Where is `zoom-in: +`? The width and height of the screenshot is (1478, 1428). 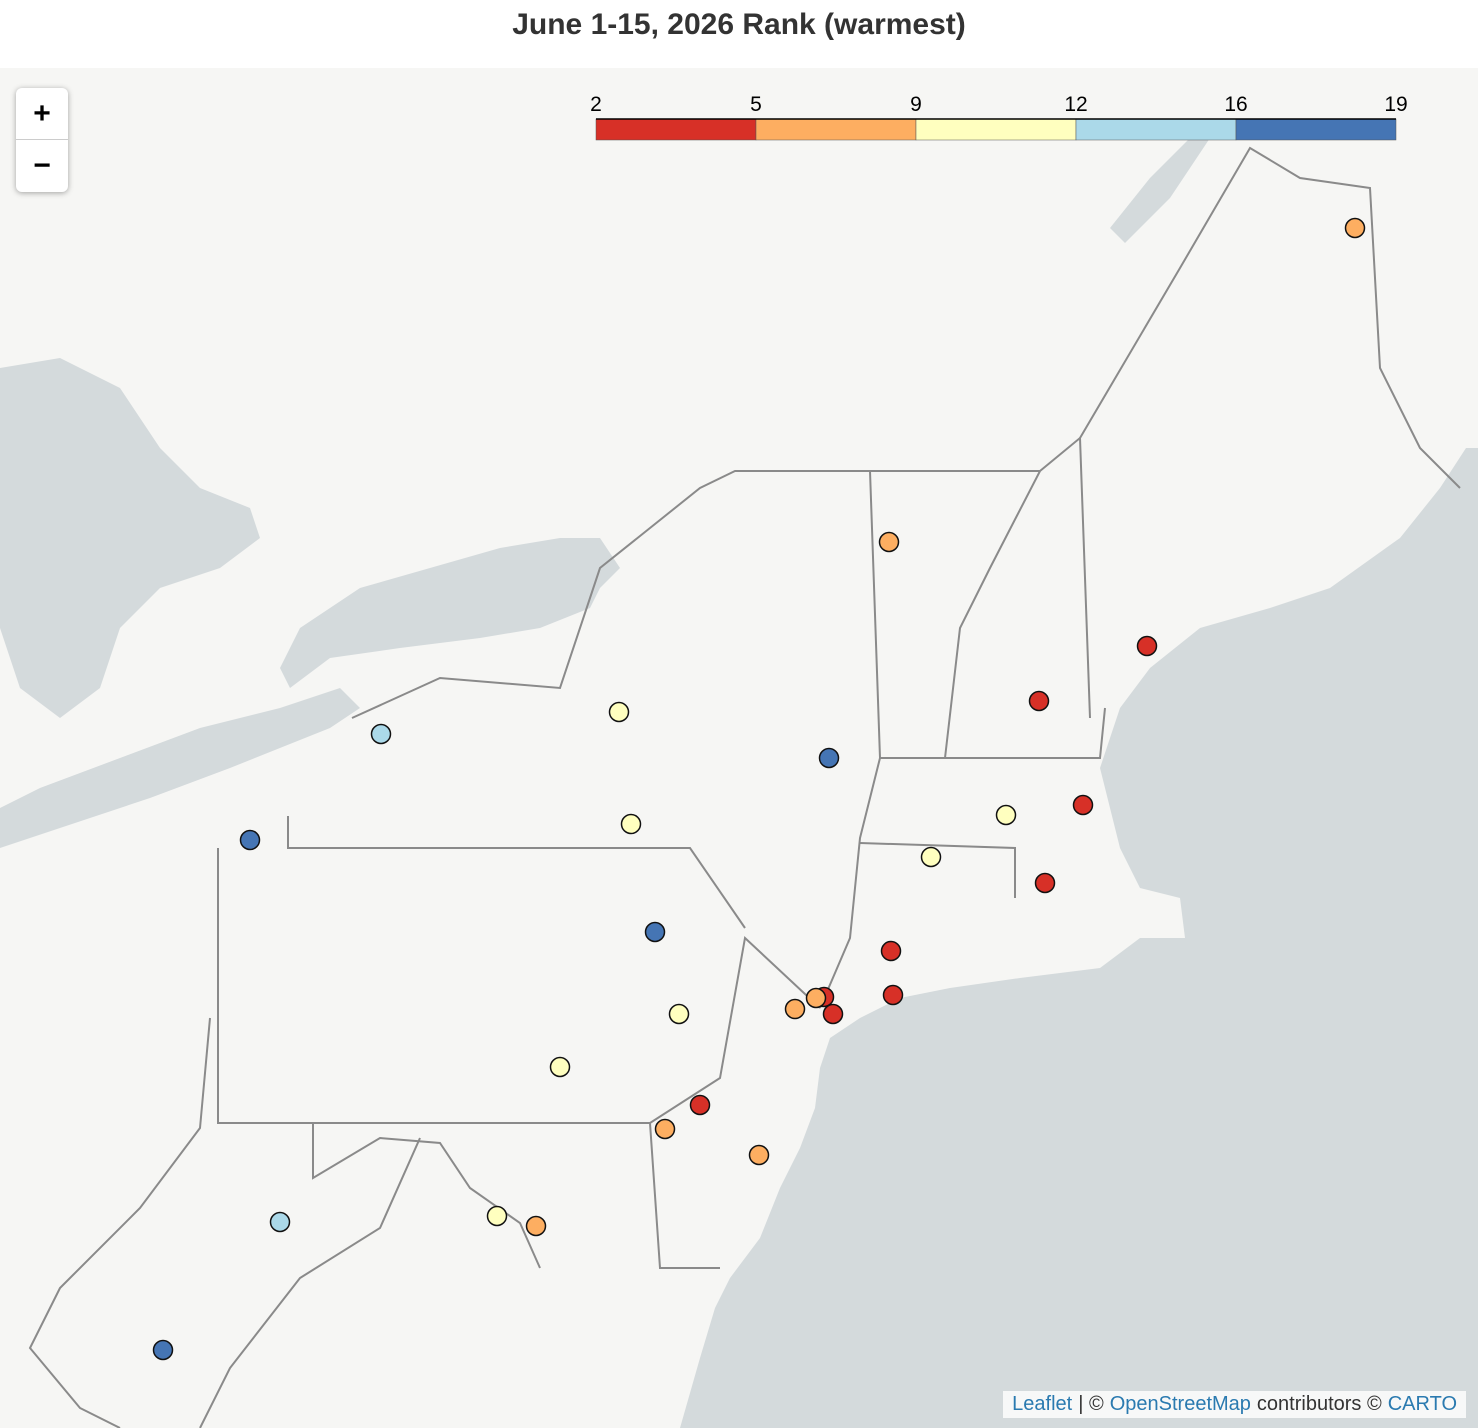 zoom-in: + is located at coordinates (42, 114).